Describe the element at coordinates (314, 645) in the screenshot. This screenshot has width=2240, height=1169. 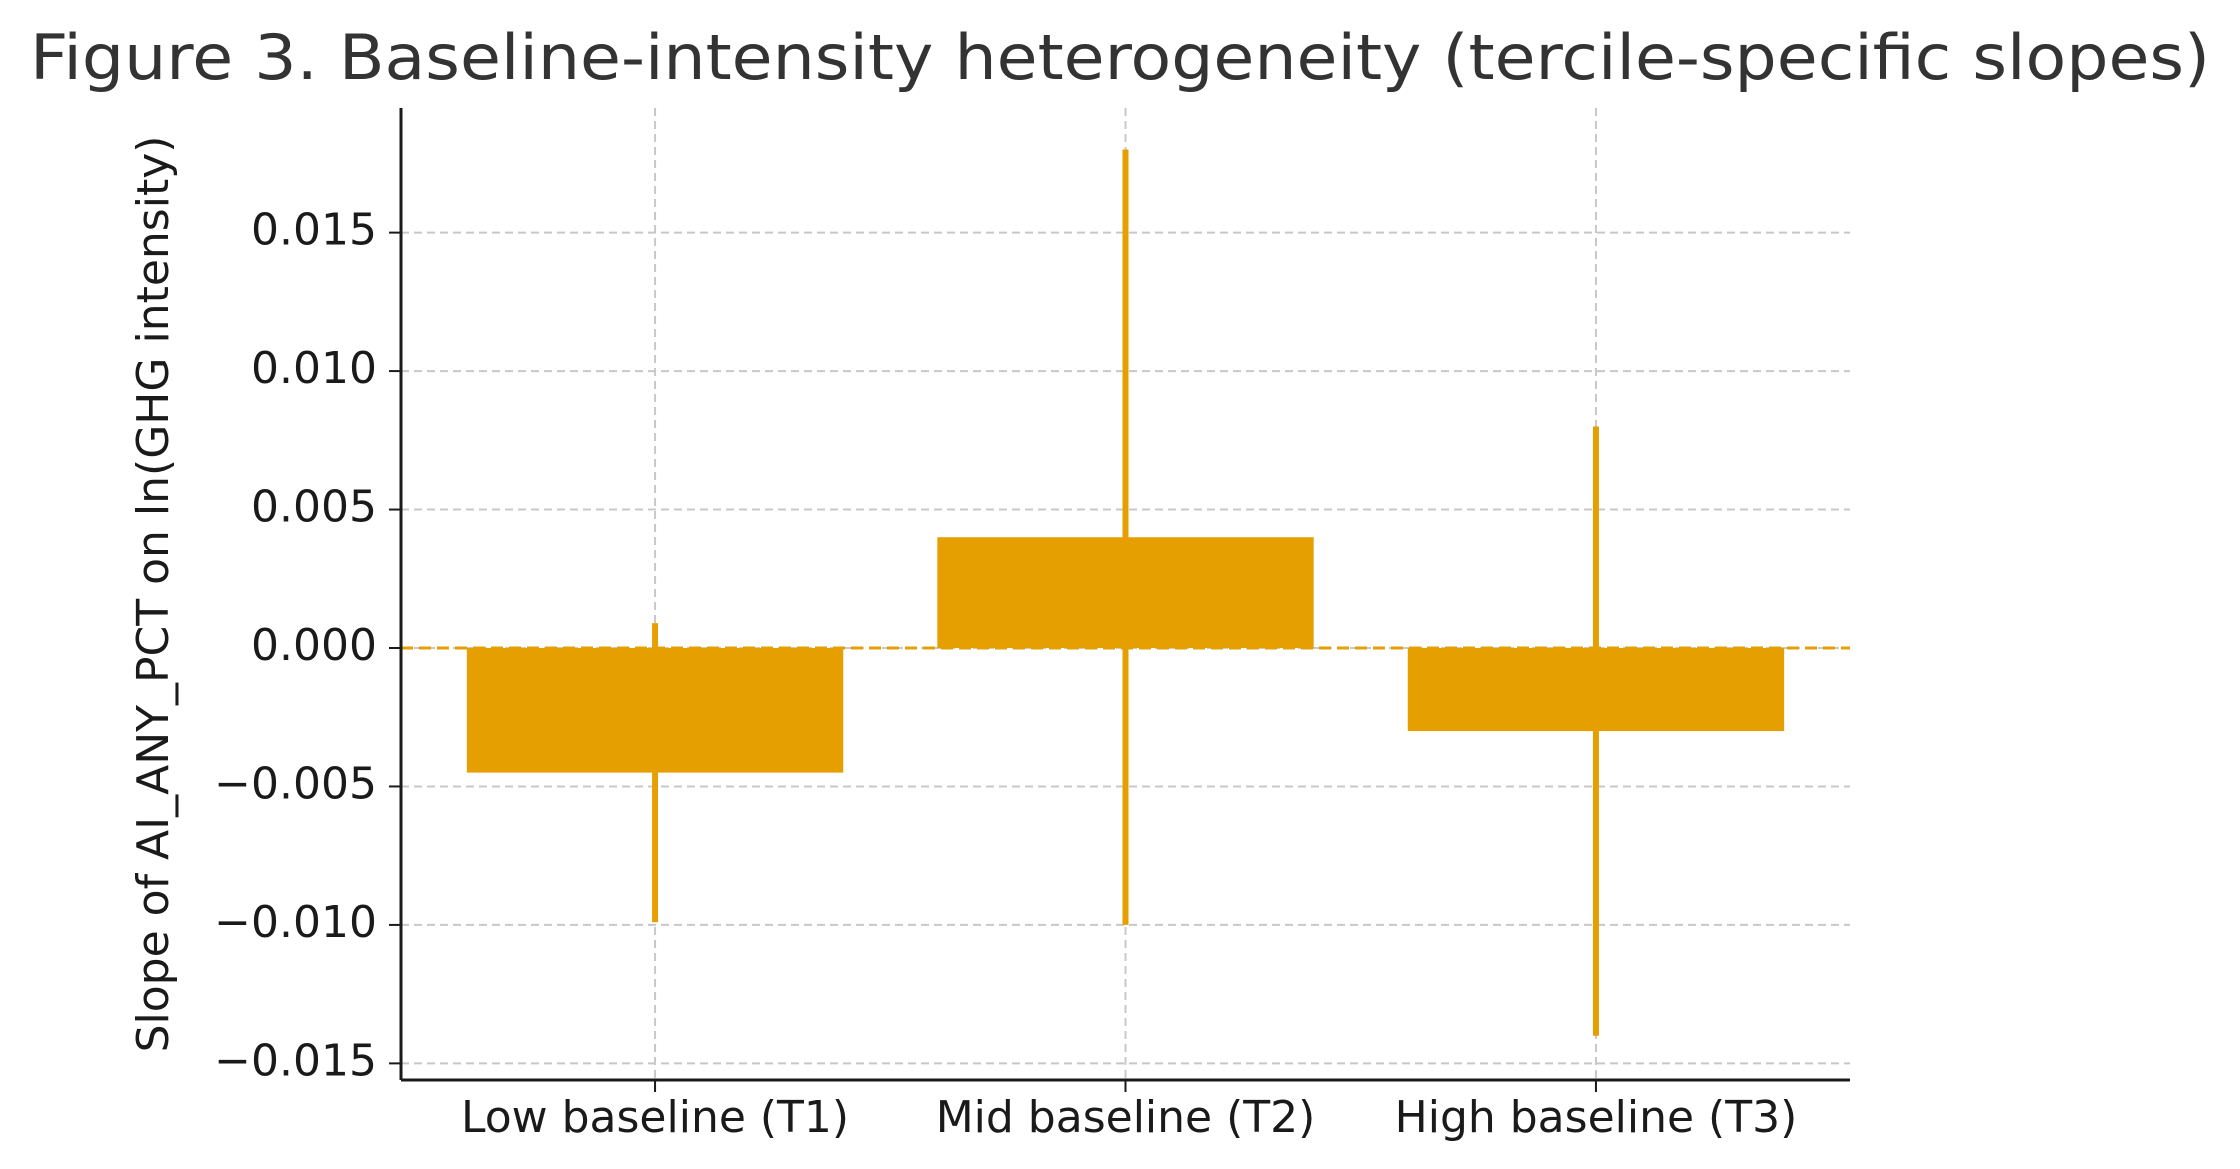
I see `y-tick-label: 0.000` at that location.